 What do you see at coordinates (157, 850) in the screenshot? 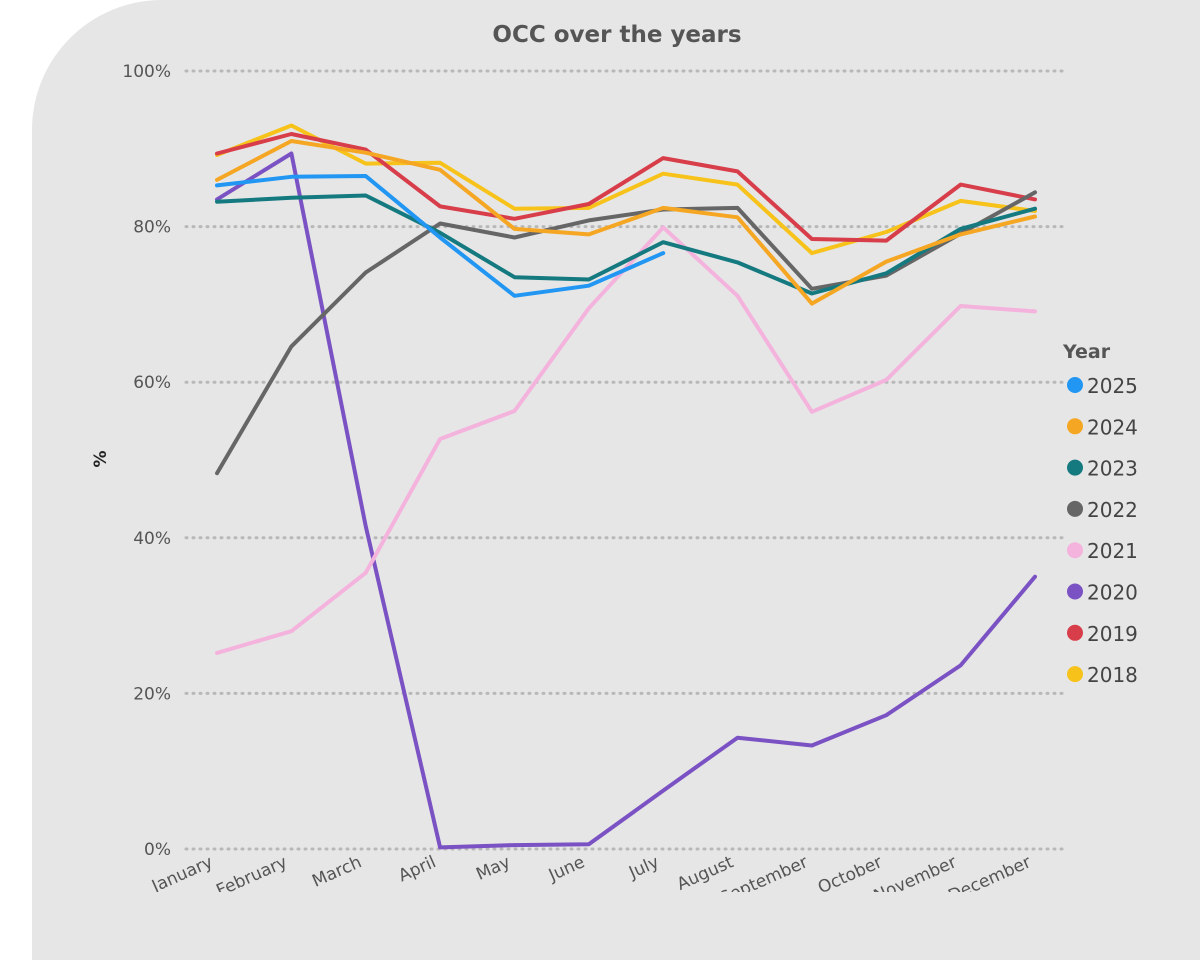
I see `y-tick-label: 0%` at bounding box center [157, 850].